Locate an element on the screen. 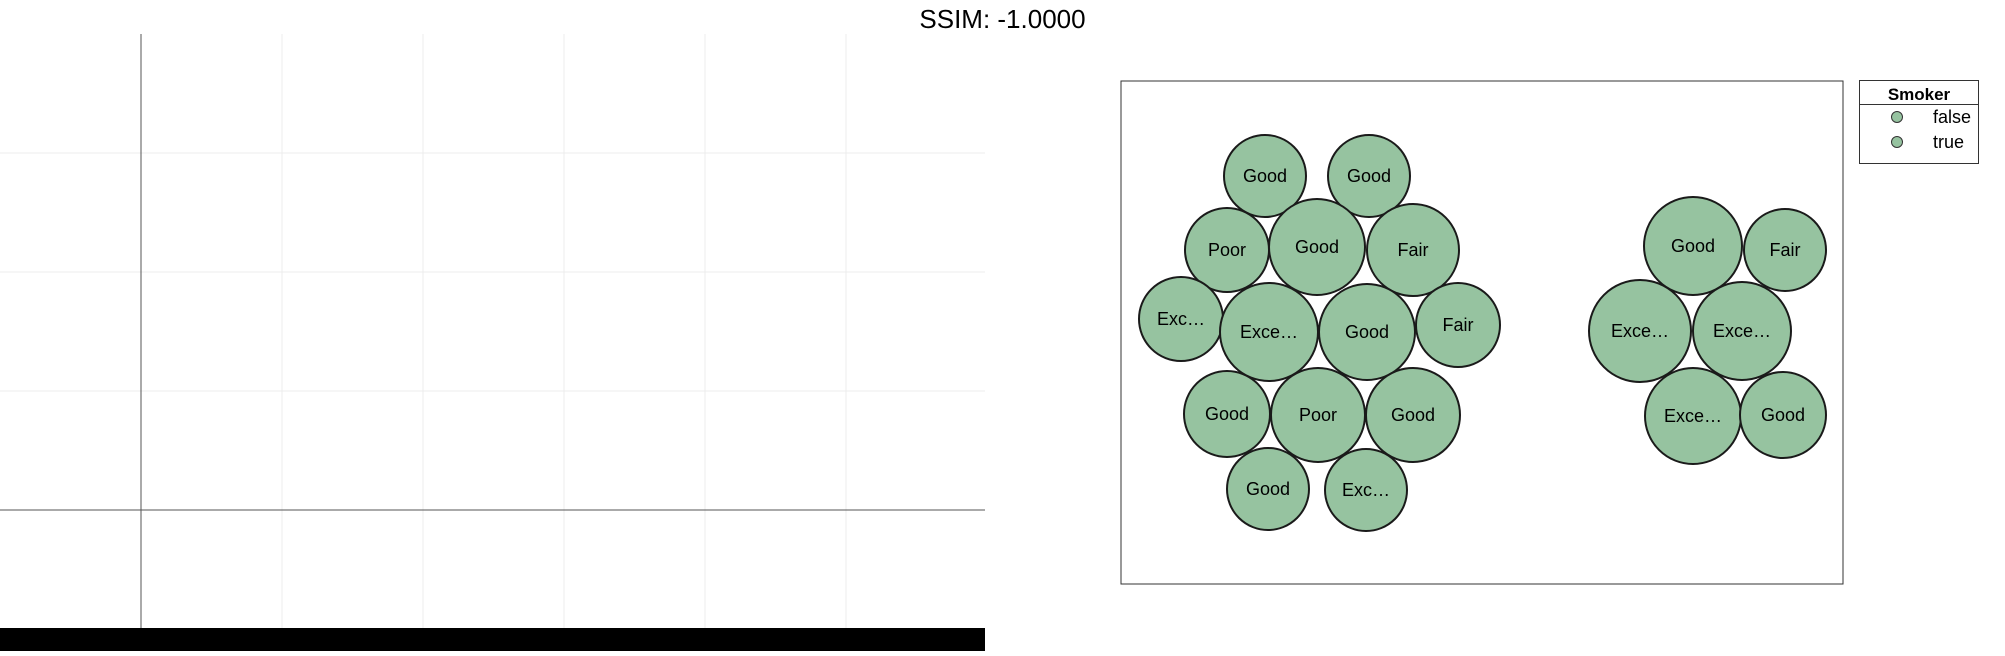 The width and height of the screenshot is (2005, 656). legend: Smoker false true is located at coordinates (1919, 122).